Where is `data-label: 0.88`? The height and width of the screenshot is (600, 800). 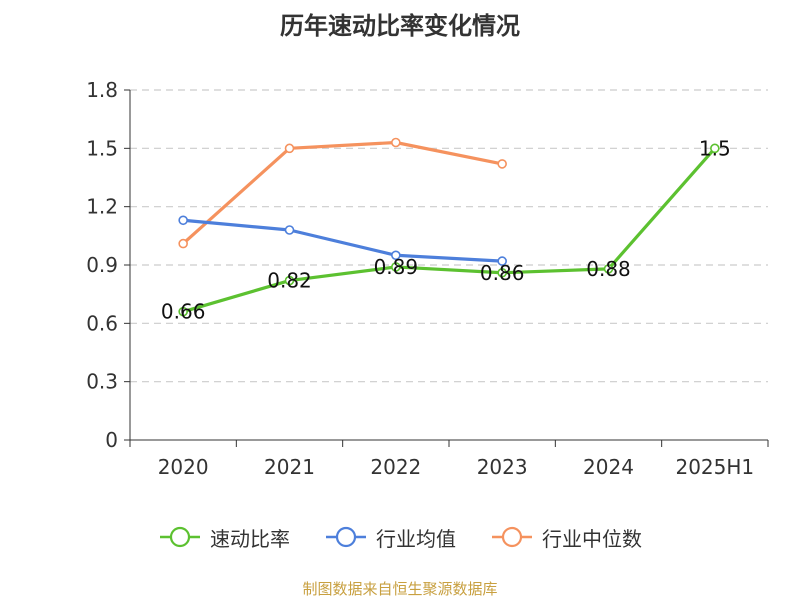 data-label: 0.88 is located at coordinates (608, 269).